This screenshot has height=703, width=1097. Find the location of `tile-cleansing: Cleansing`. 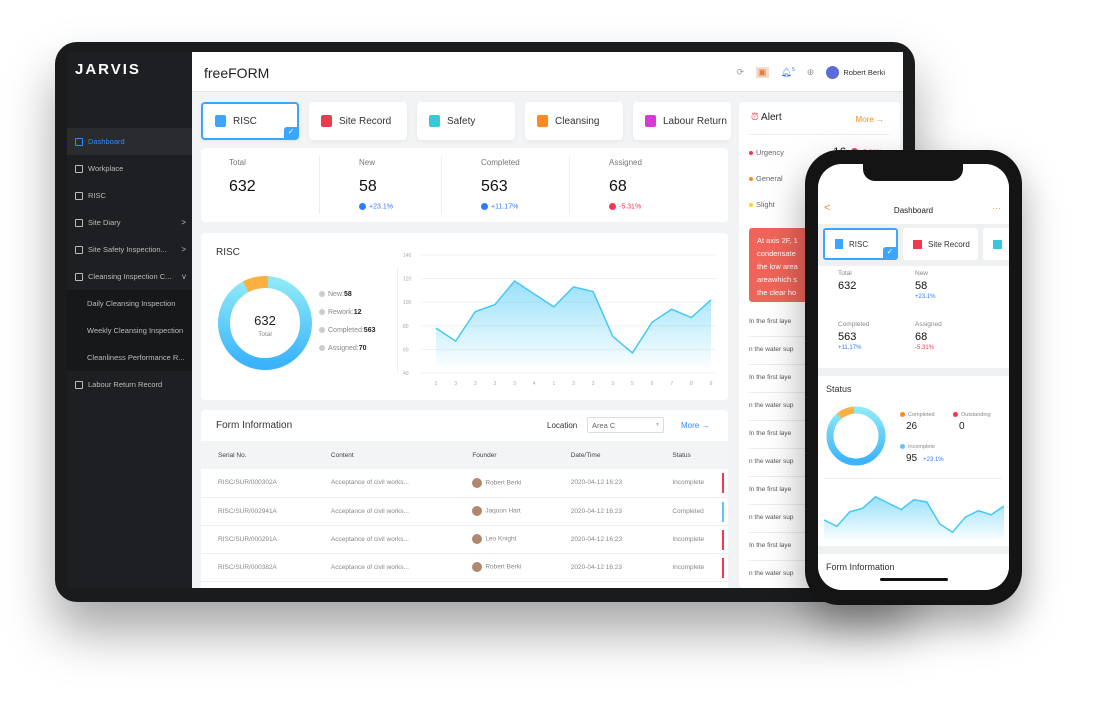

tile-cleansing: Cleansing is located at coordinates (574, 121).